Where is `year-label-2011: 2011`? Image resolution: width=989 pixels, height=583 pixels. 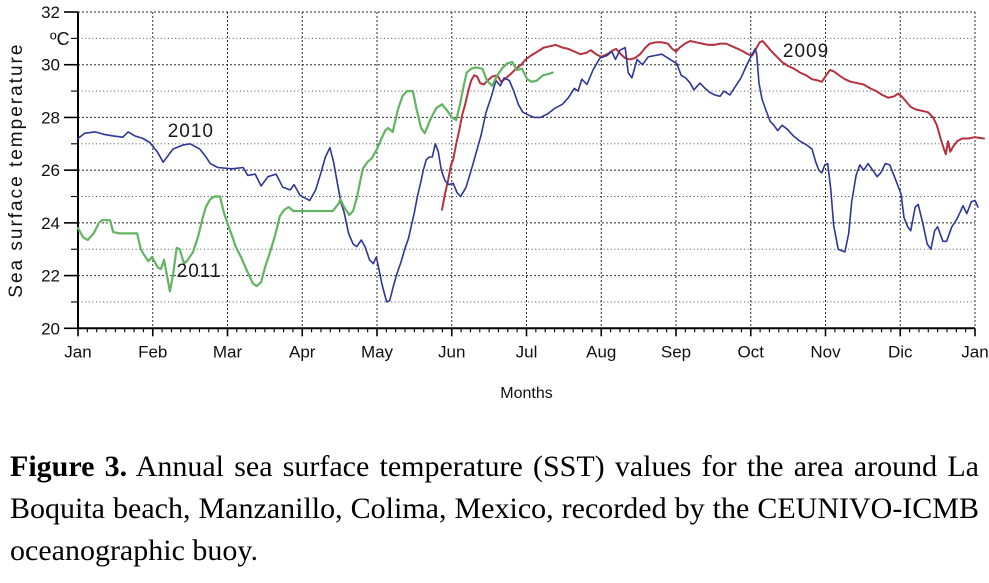
year-label-2011: 2011 is located at coordinates (199, 271).